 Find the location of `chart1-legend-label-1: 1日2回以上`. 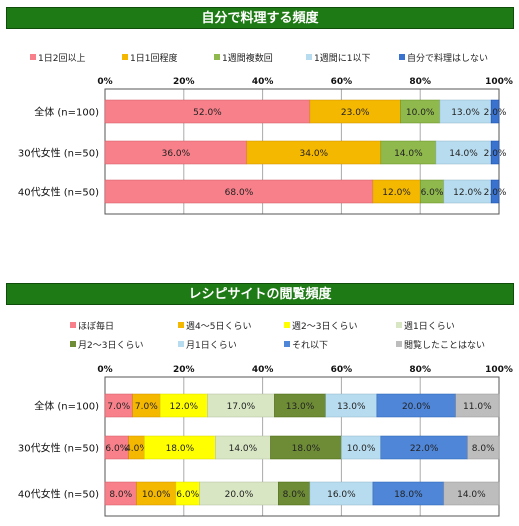

chart1-legend-label-1: 1日2回以上 is located at coordinates (61, 58).